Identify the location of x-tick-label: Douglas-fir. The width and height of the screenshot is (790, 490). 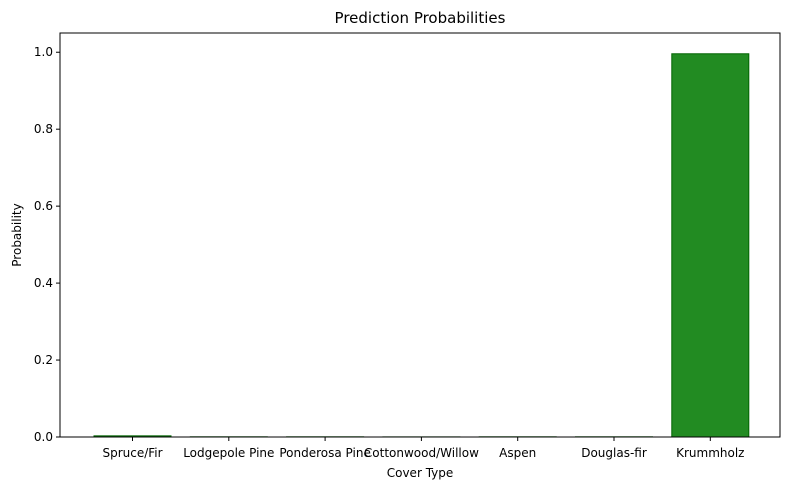
(614, 453).